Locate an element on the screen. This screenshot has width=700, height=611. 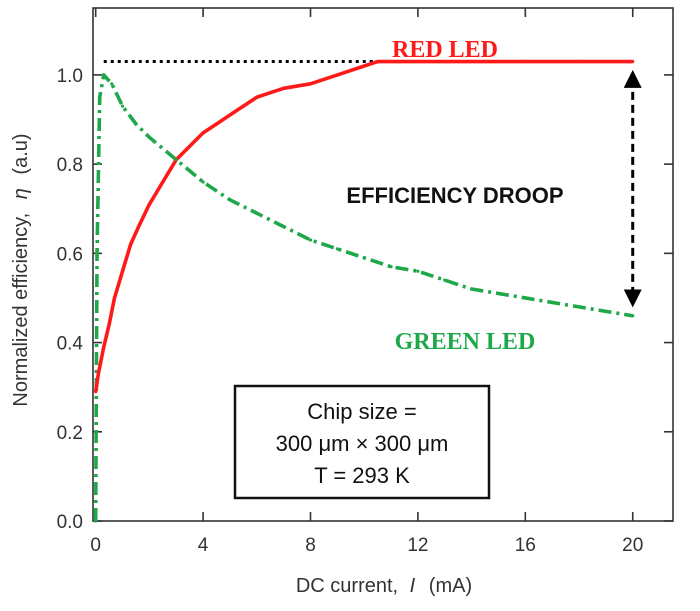
x-tick-label: 12 is located at coordinates (417, 545).